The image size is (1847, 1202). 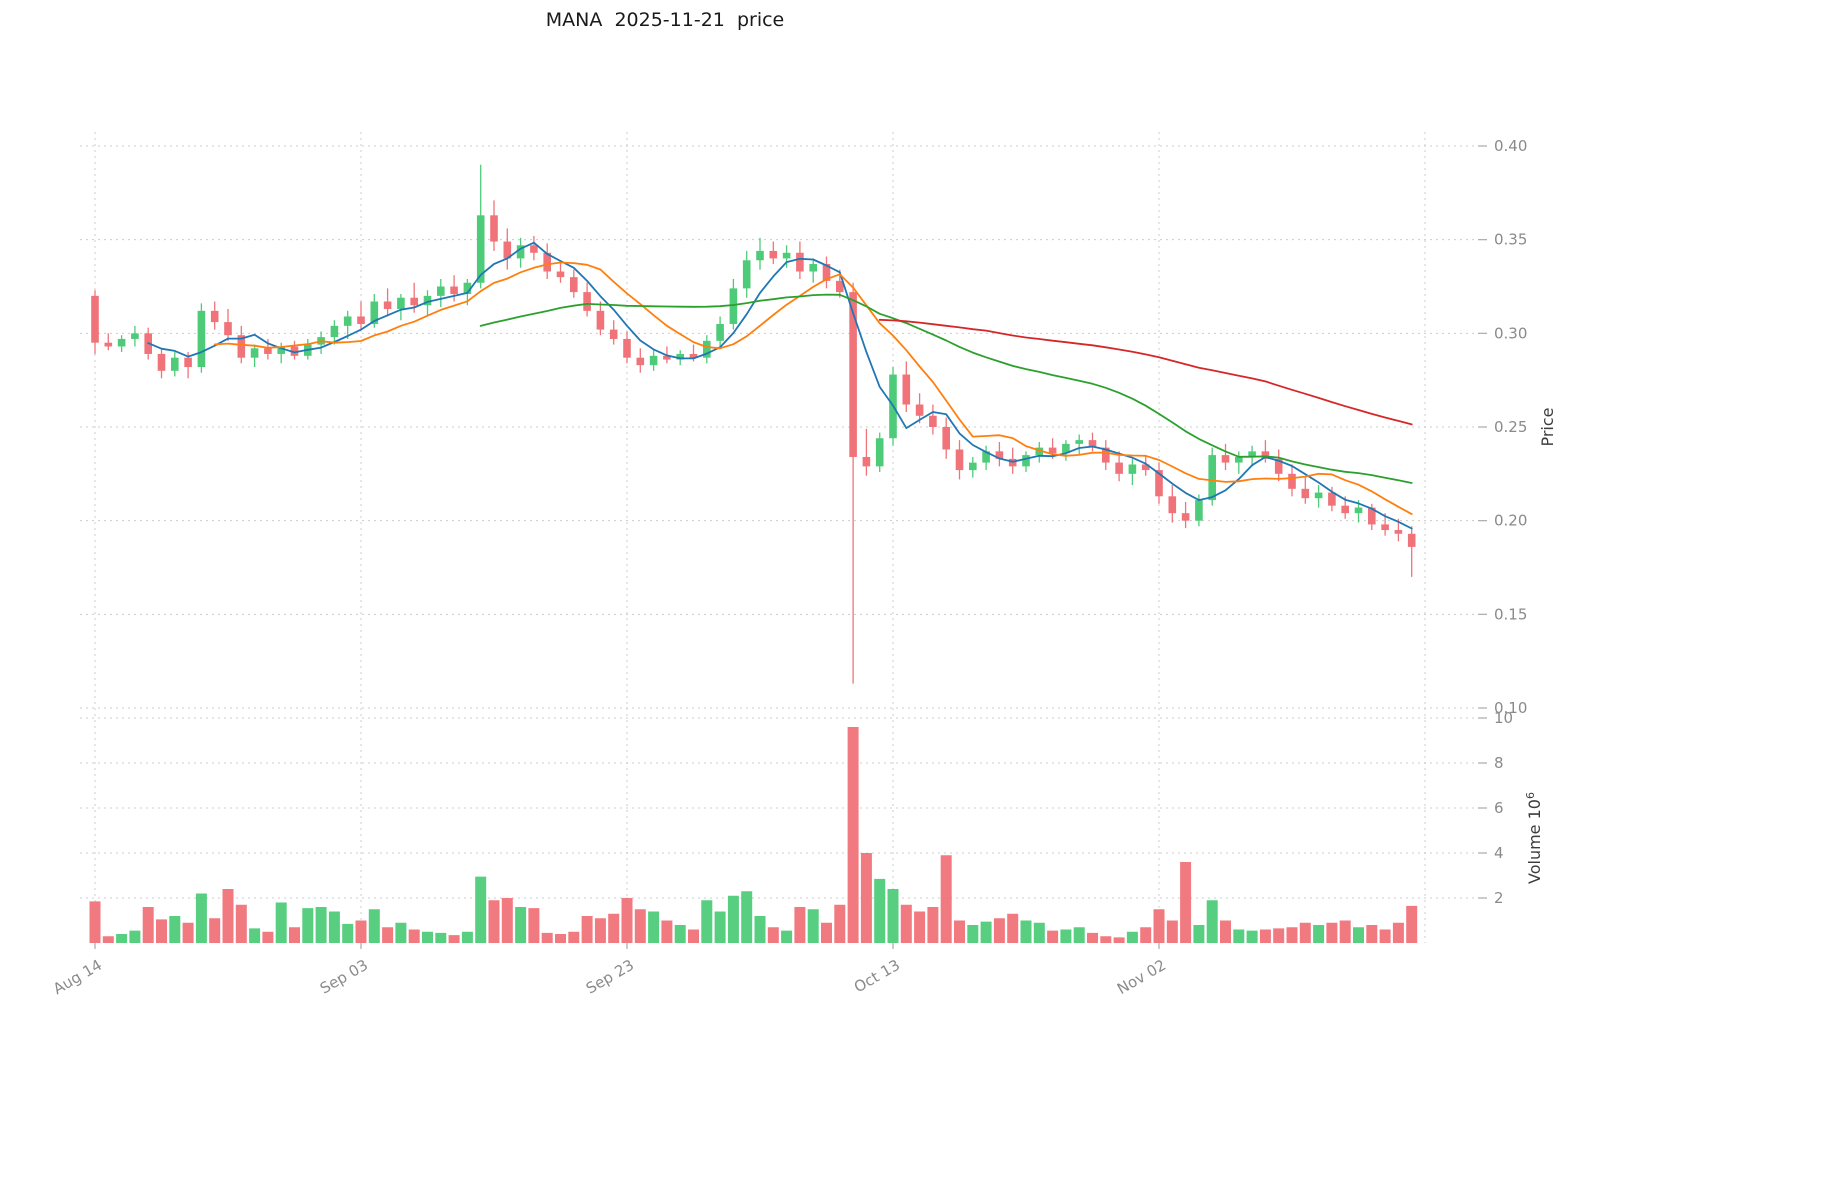 What do you see at coordinates (1534, 838) in the screenshot?
I see `volume-axis-label: Volume 106` at bounding box center [1534, 838].